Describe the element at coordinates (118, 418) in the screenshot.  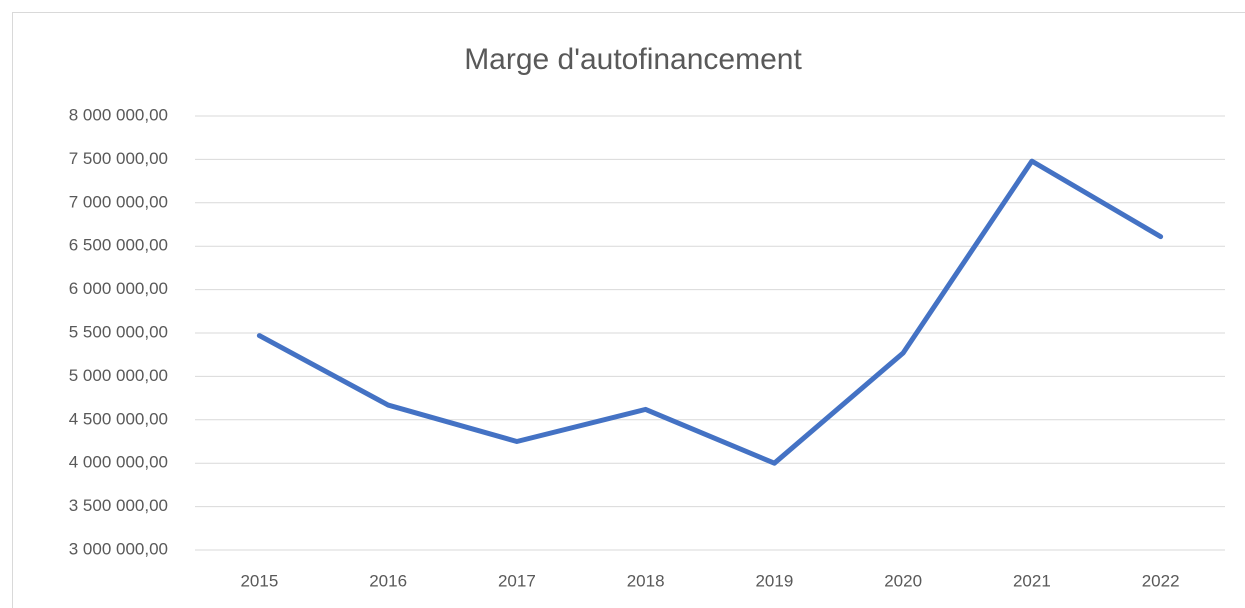
I see `y-tick-label: 4 500 000,00` at that location.